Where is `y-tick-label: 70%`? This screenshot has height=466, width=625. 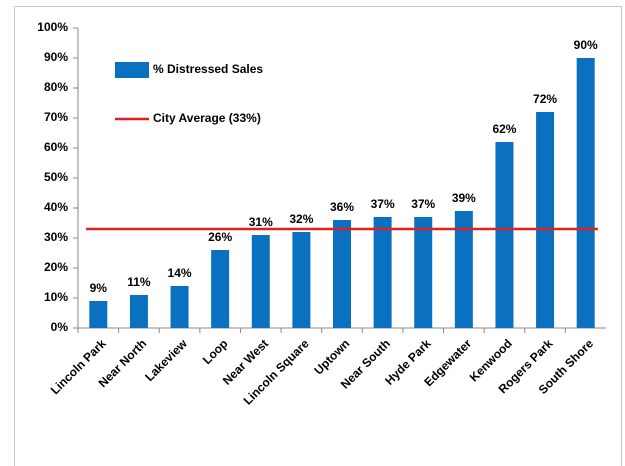 y-tick-label: 70% is located at coordinates (56, 117).